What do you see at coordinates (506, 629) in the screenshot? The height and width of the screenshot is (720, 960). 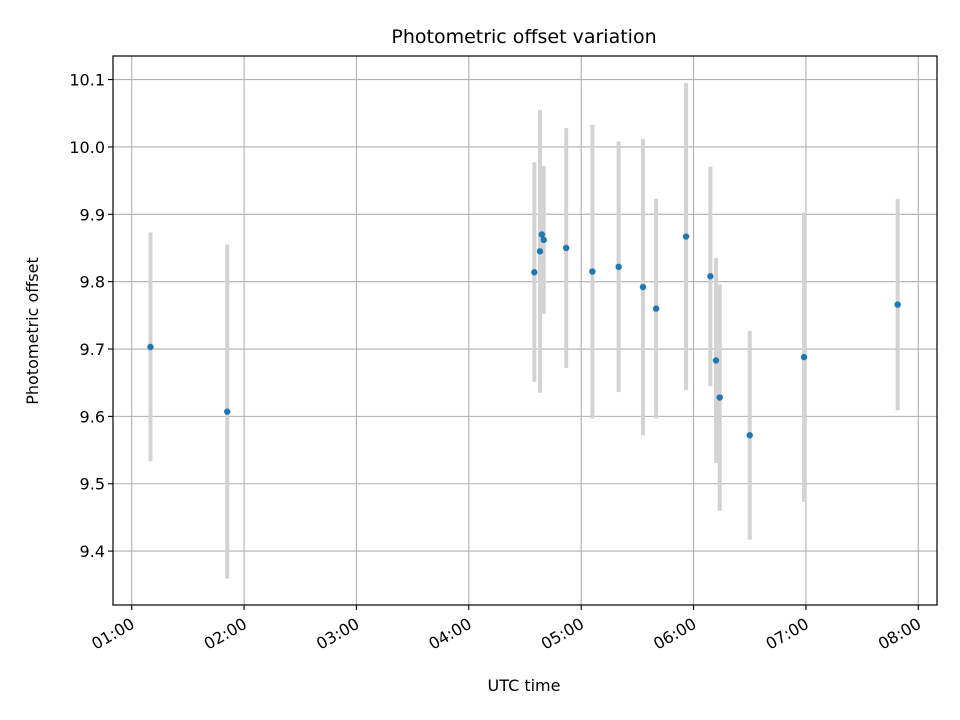 I see `x-axis-ticks: 01:00 02:00 03:00 04:00 05:00 06:00 07:00 08:00` at bounding box center [506, 629].